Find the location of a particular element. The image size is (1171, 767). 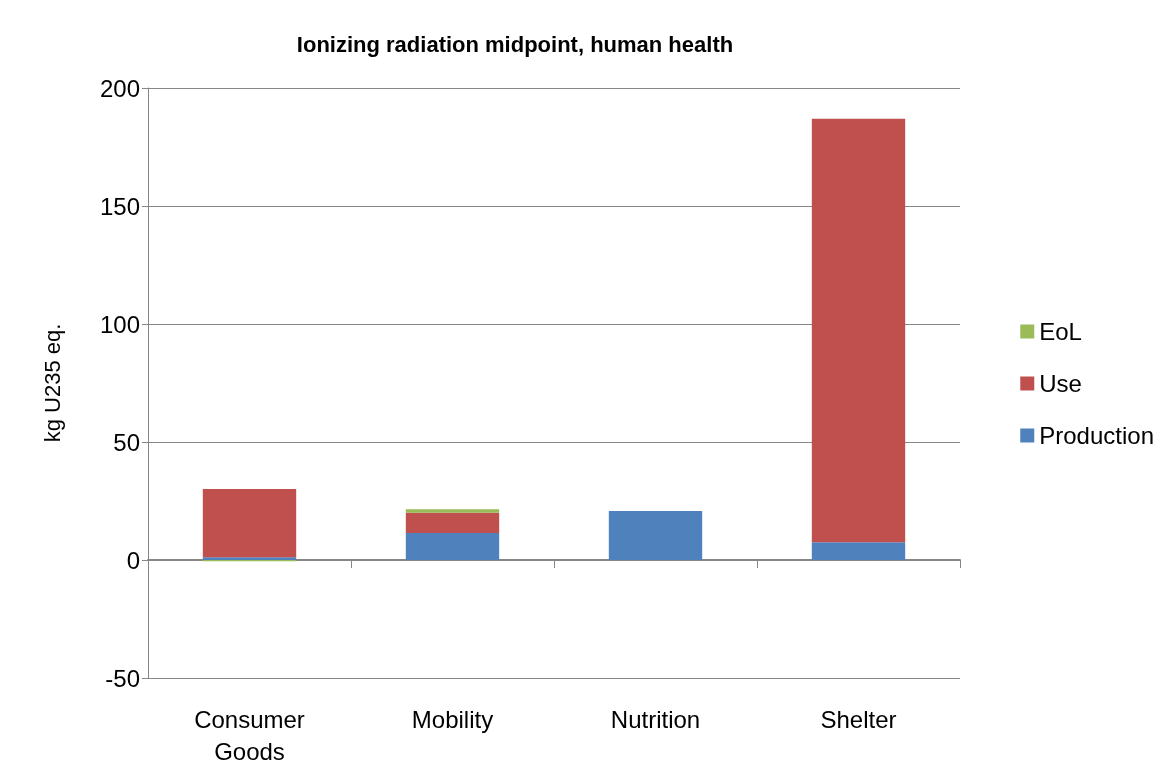

y-axis-title: kg U235 eq. is located at coordinates (52, 383).